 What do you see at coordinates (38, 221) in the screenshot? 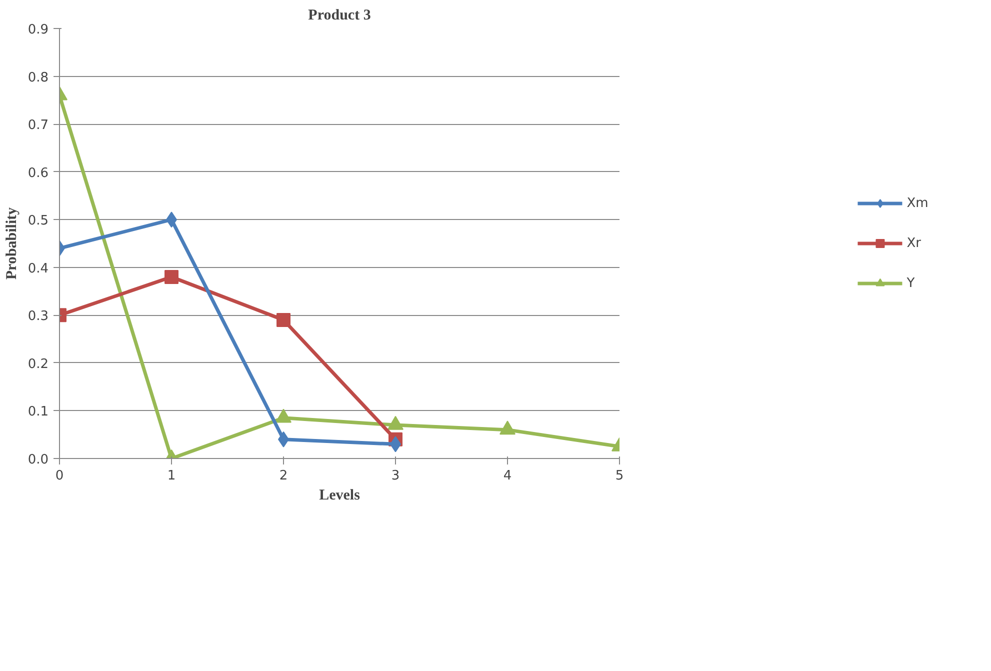
I see `y-tick-label: 0.5` at bounding box center [38, 221].